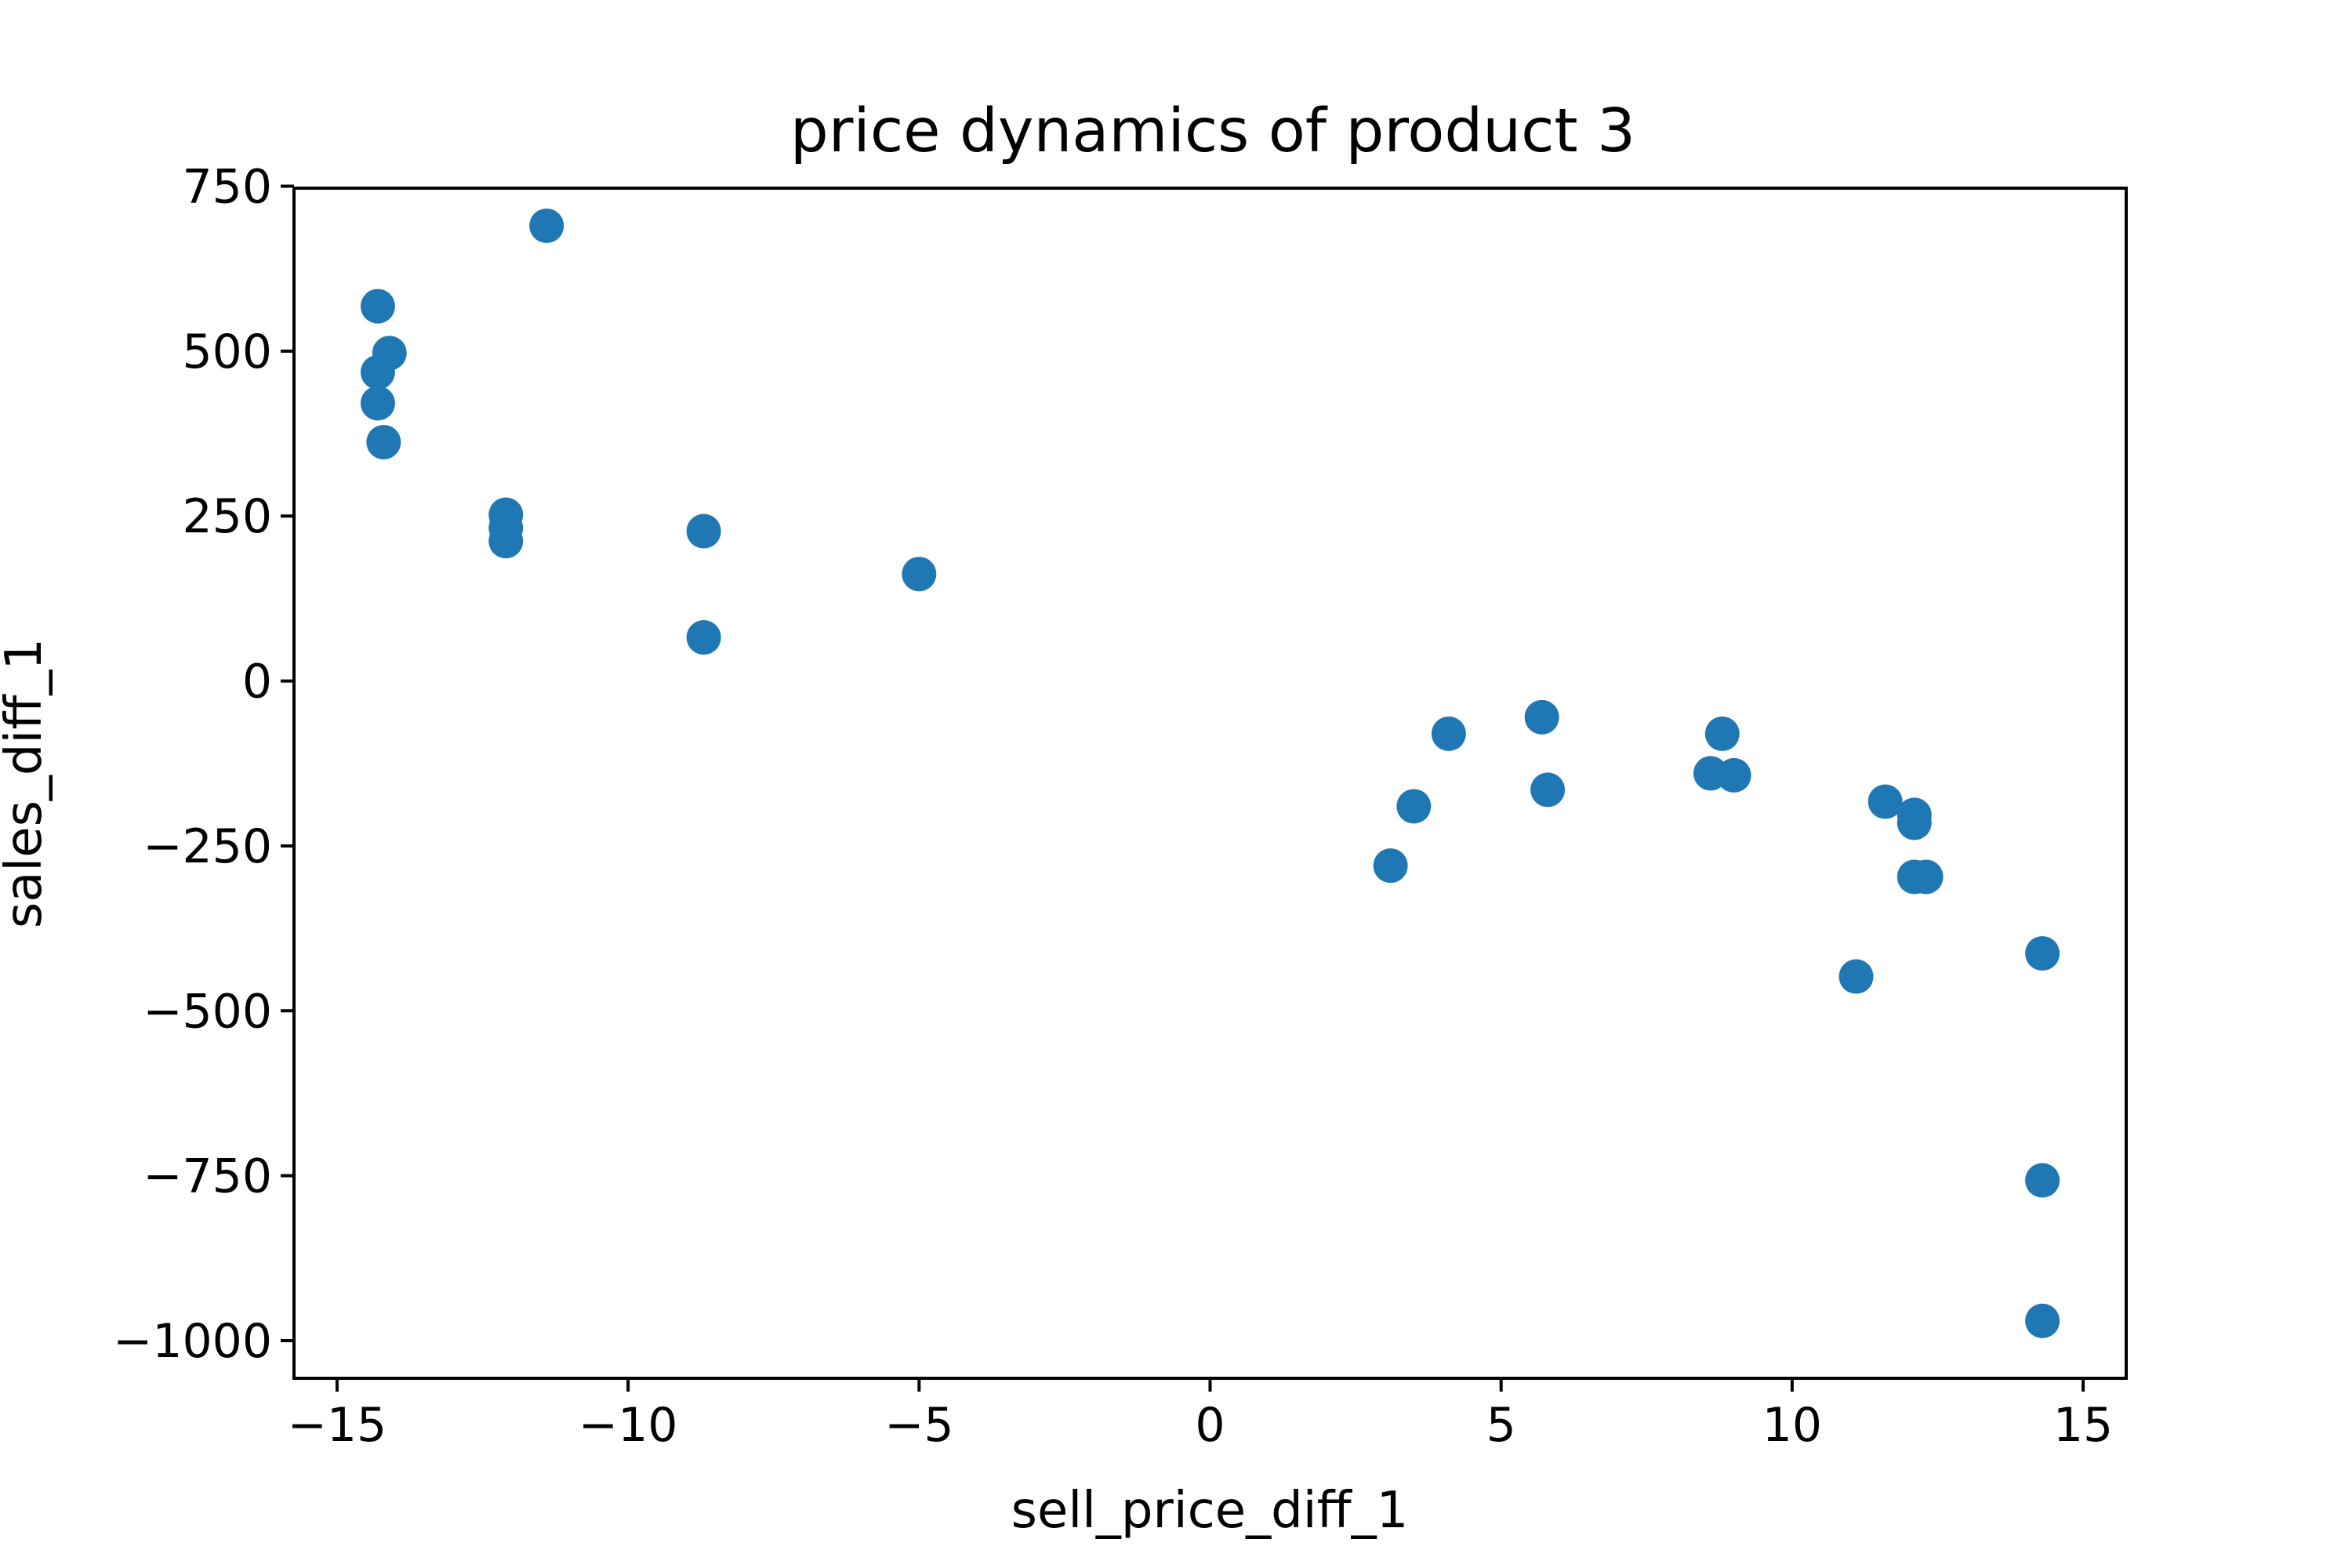  Describe the element at coordinates (337, 1425) in the screenshot. I see `x-tick-label: −15` at that location.